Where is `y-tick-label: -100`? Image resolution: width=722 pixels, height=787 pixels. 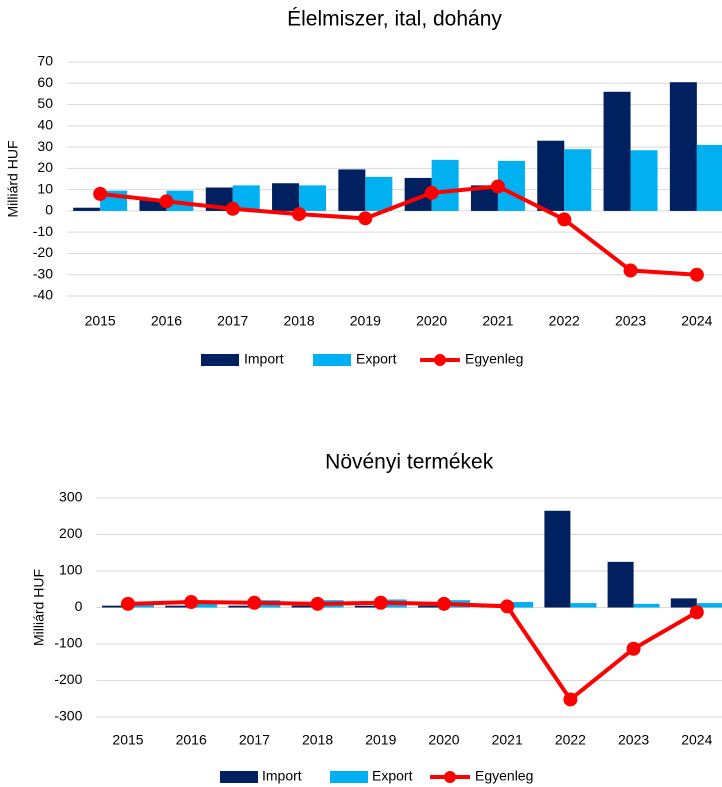 y-tick-label: -100 is located at coordinates (68, 643).